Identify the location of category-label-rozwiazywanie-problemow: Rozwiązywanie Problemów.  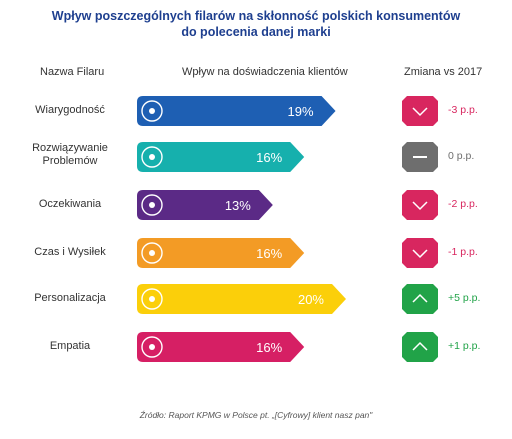
(70, 154).